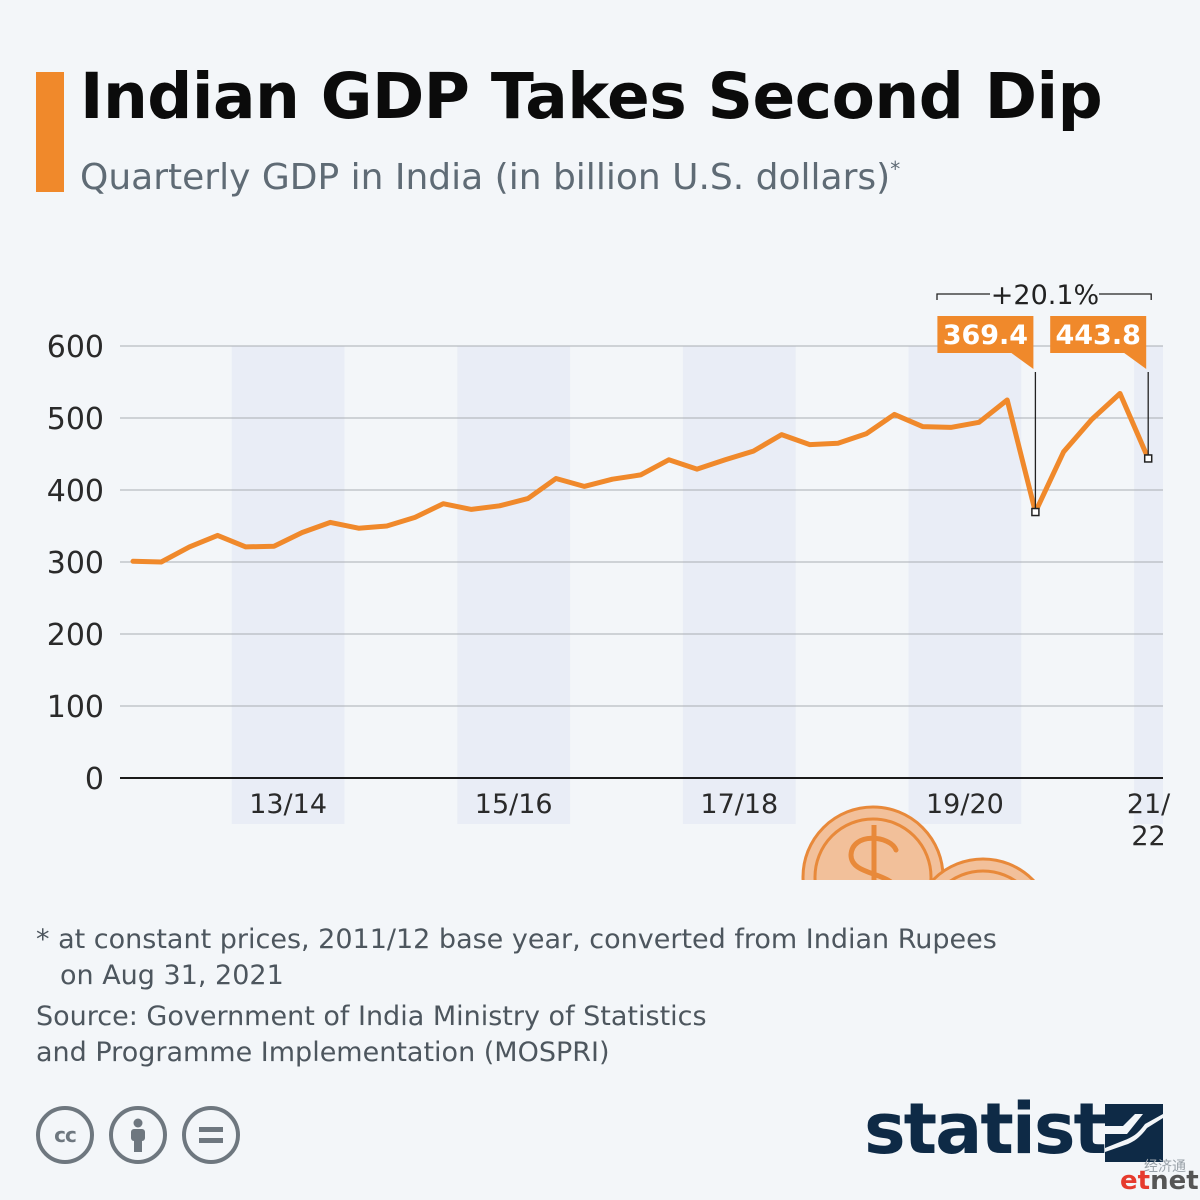 The image size is (1200, 1200). Describe the element at coordinates (172, 975) in the screenshot. I see `footnote-line2: on Aug 31, 2021` at that location.